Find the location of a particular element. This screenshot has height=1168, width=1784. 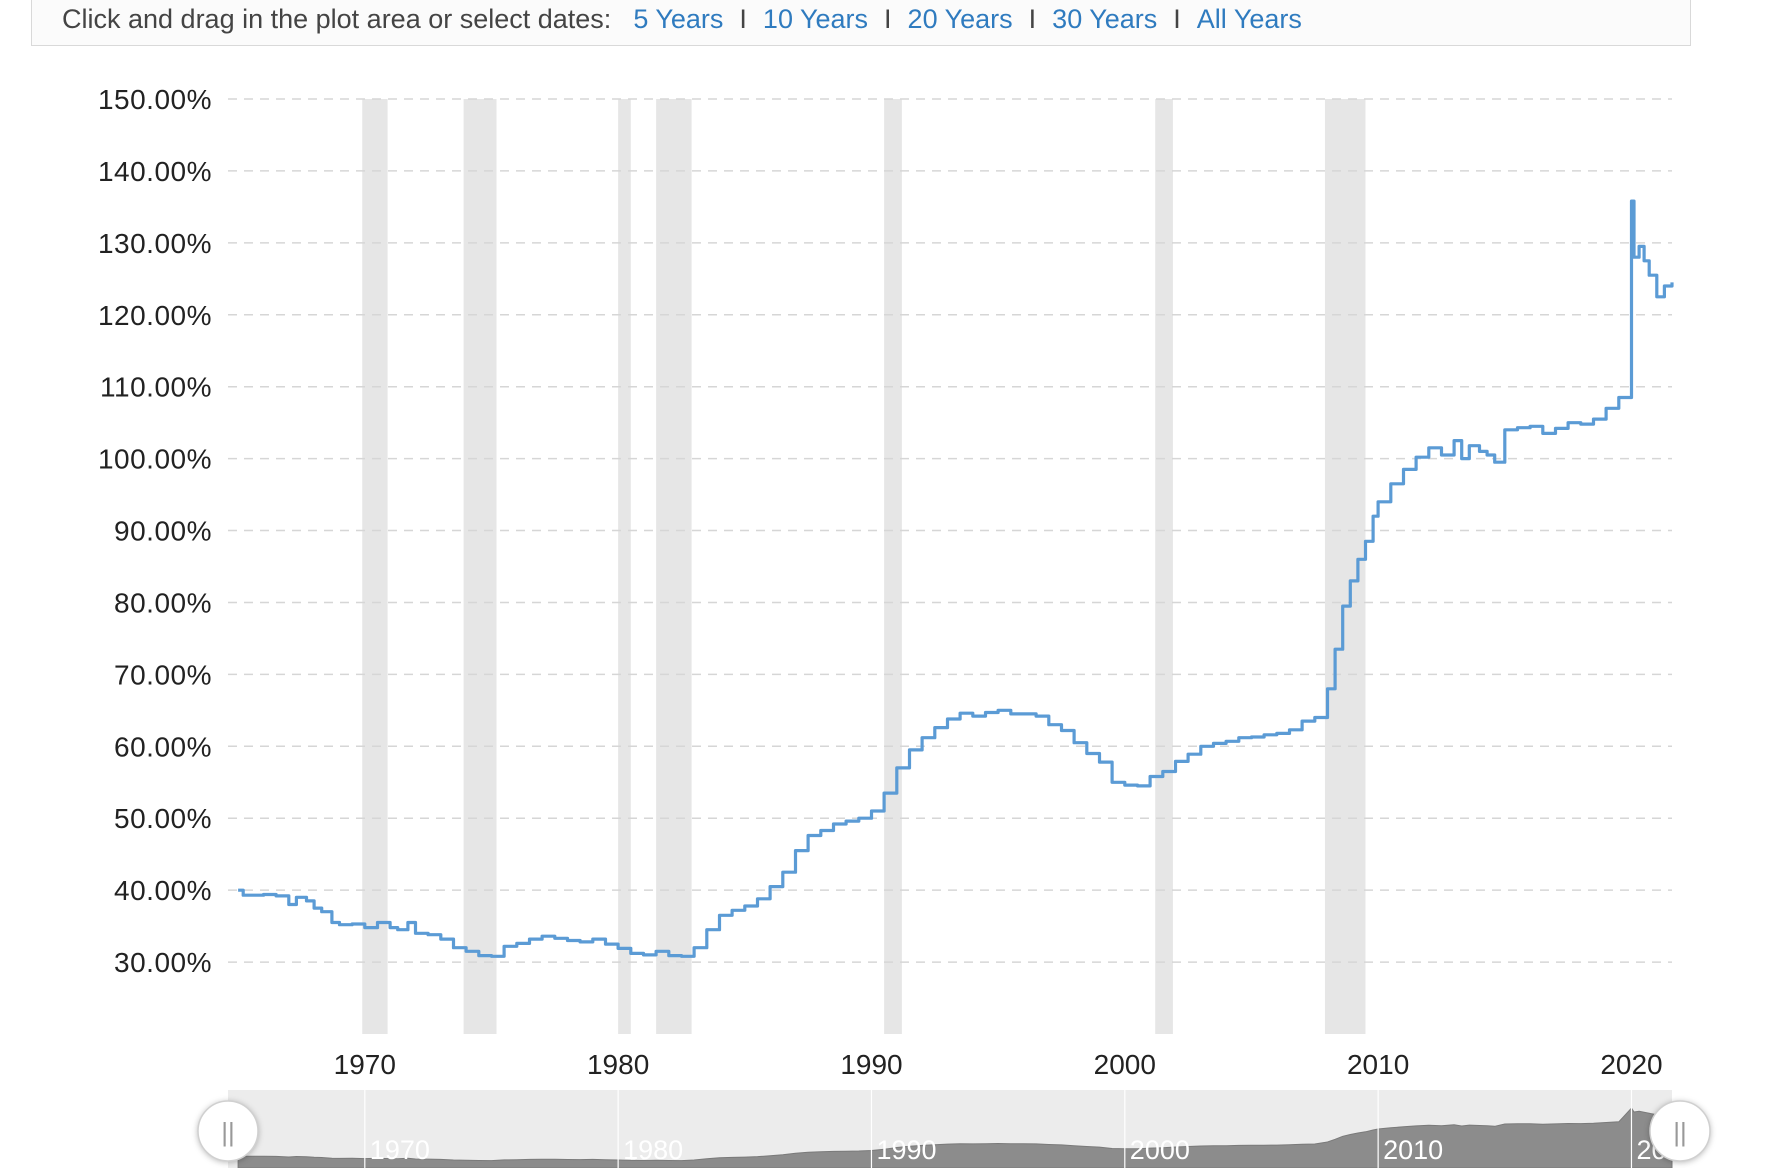

navigator-label: 1970 is located at coordinates (400, 1150).